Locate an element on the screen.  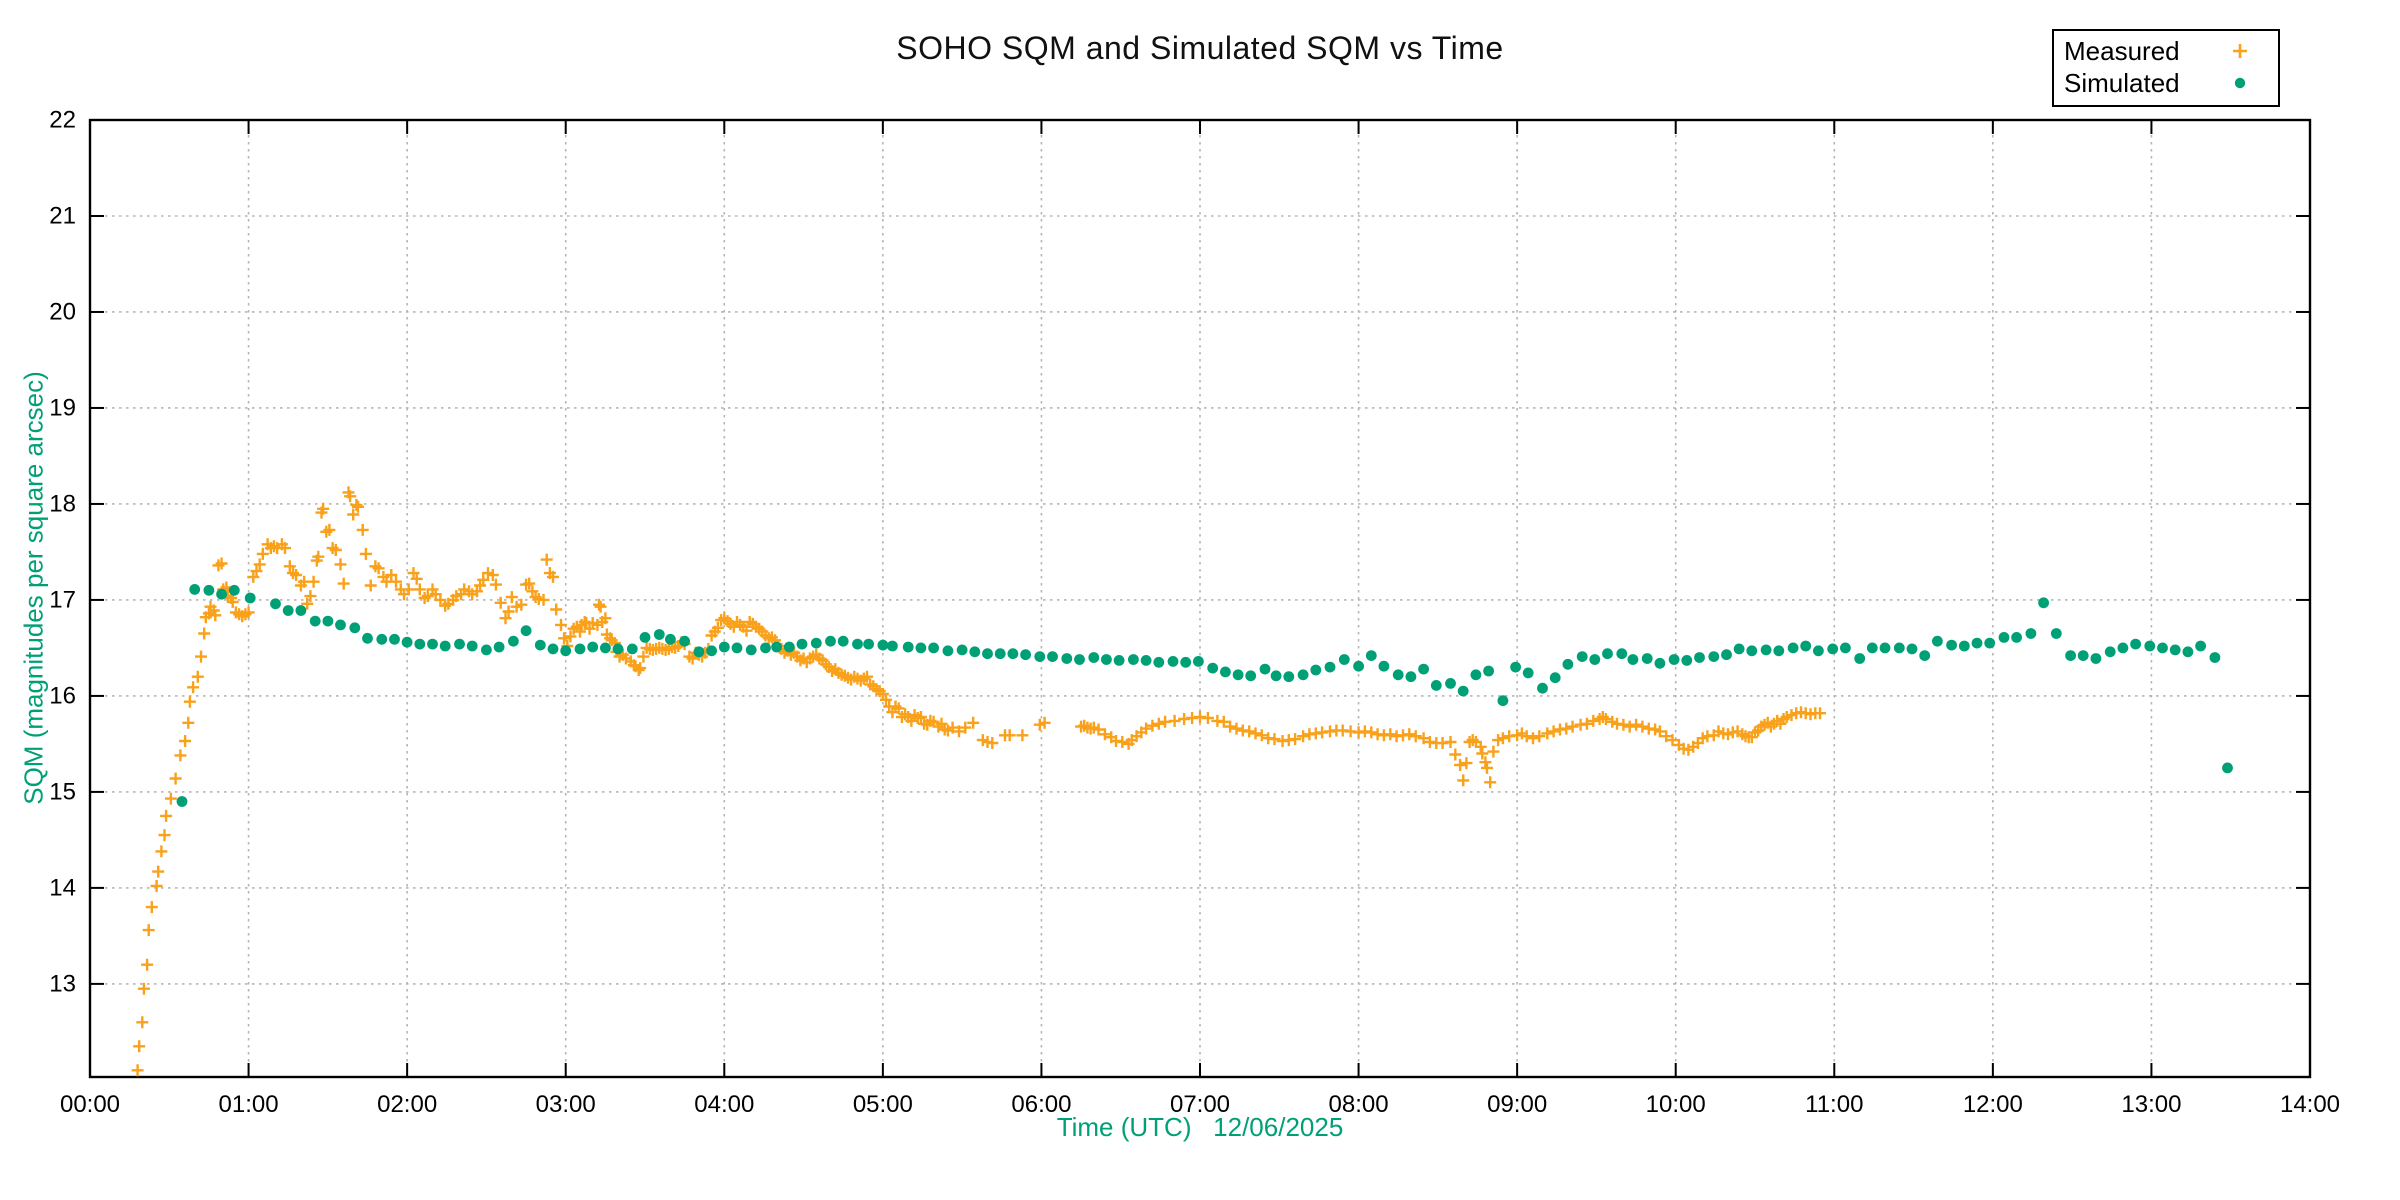
svg-text: 08:00 is located at coordinates (1359, 1104).